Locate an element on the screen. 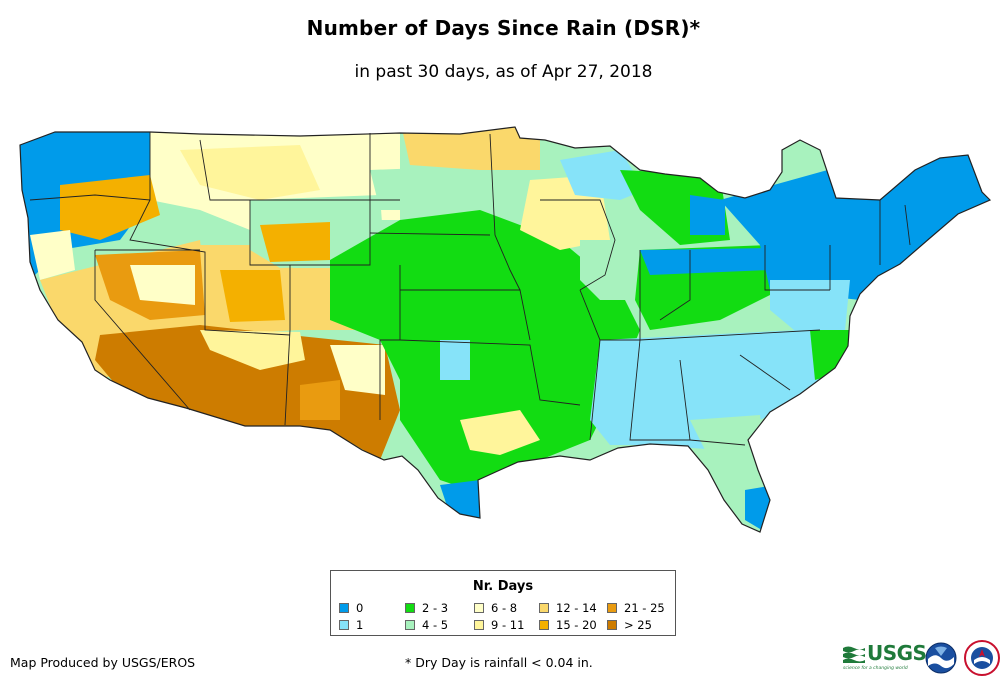 This screenshot has width=1007, height=691. legend-label: 2 - 3 is located at coordinates (435, 608).